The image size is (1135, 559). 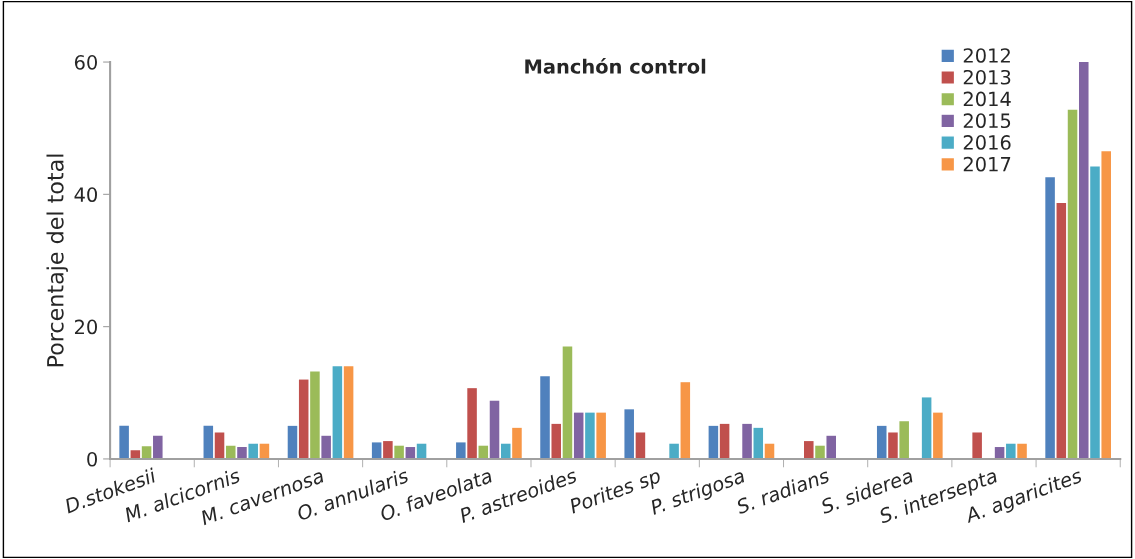 What do you see at coordinates (987, 142) in the screenshot?
I see `legend-label: 2016` at bounding box center [987, 142].